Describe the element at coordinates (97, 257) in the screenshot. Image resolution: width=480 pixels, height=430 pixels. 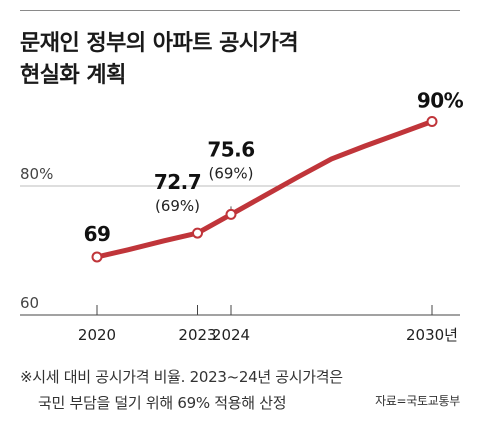
I see `data-point-2020` at that location.